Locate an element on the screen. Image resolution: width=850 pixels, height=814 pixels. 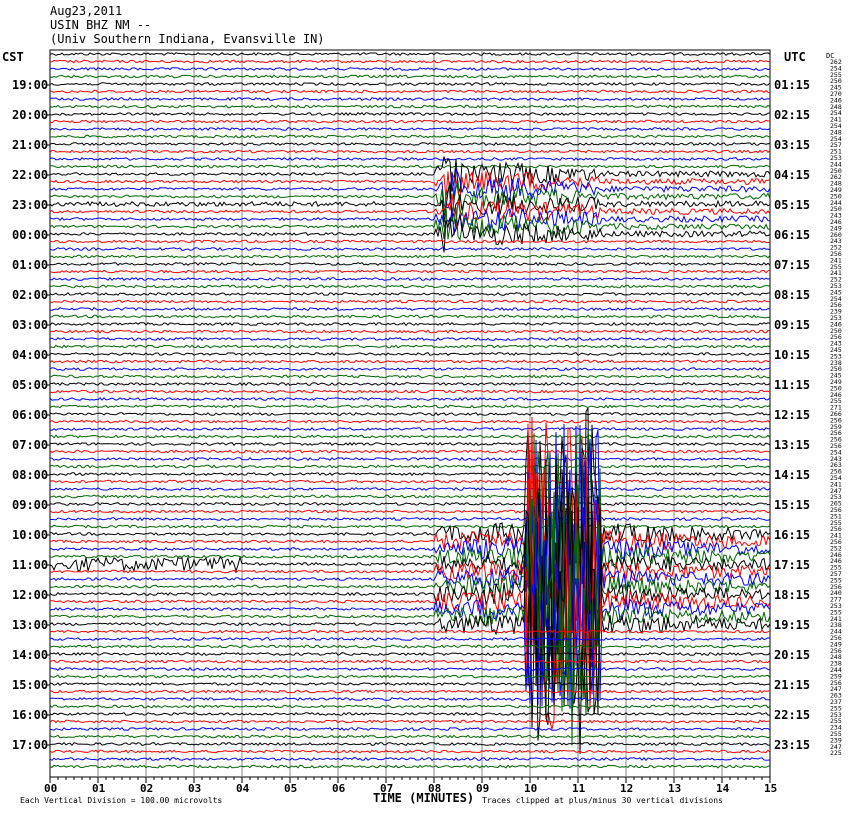
cst-hour-label: 09:00 is located at coordinates (30, 505).